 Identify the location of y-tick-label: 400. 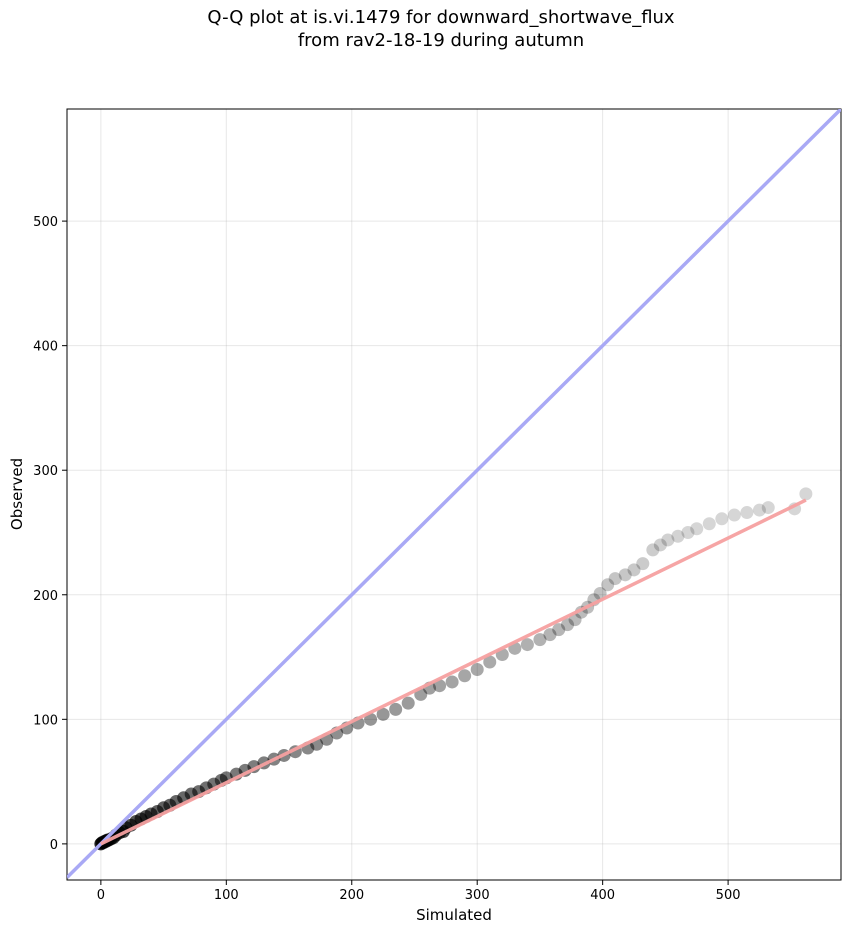
(45, 347).